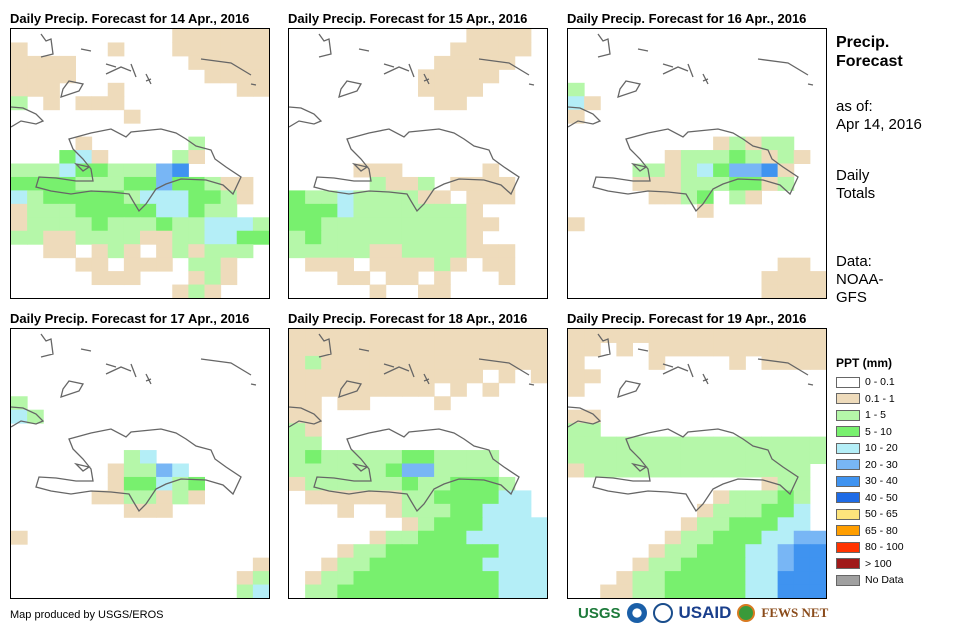 This screenshot has width=970, height=635. Describe the element at coordinates (870, 564) in the screenshot. I see `legend-item: > 100` at that location.